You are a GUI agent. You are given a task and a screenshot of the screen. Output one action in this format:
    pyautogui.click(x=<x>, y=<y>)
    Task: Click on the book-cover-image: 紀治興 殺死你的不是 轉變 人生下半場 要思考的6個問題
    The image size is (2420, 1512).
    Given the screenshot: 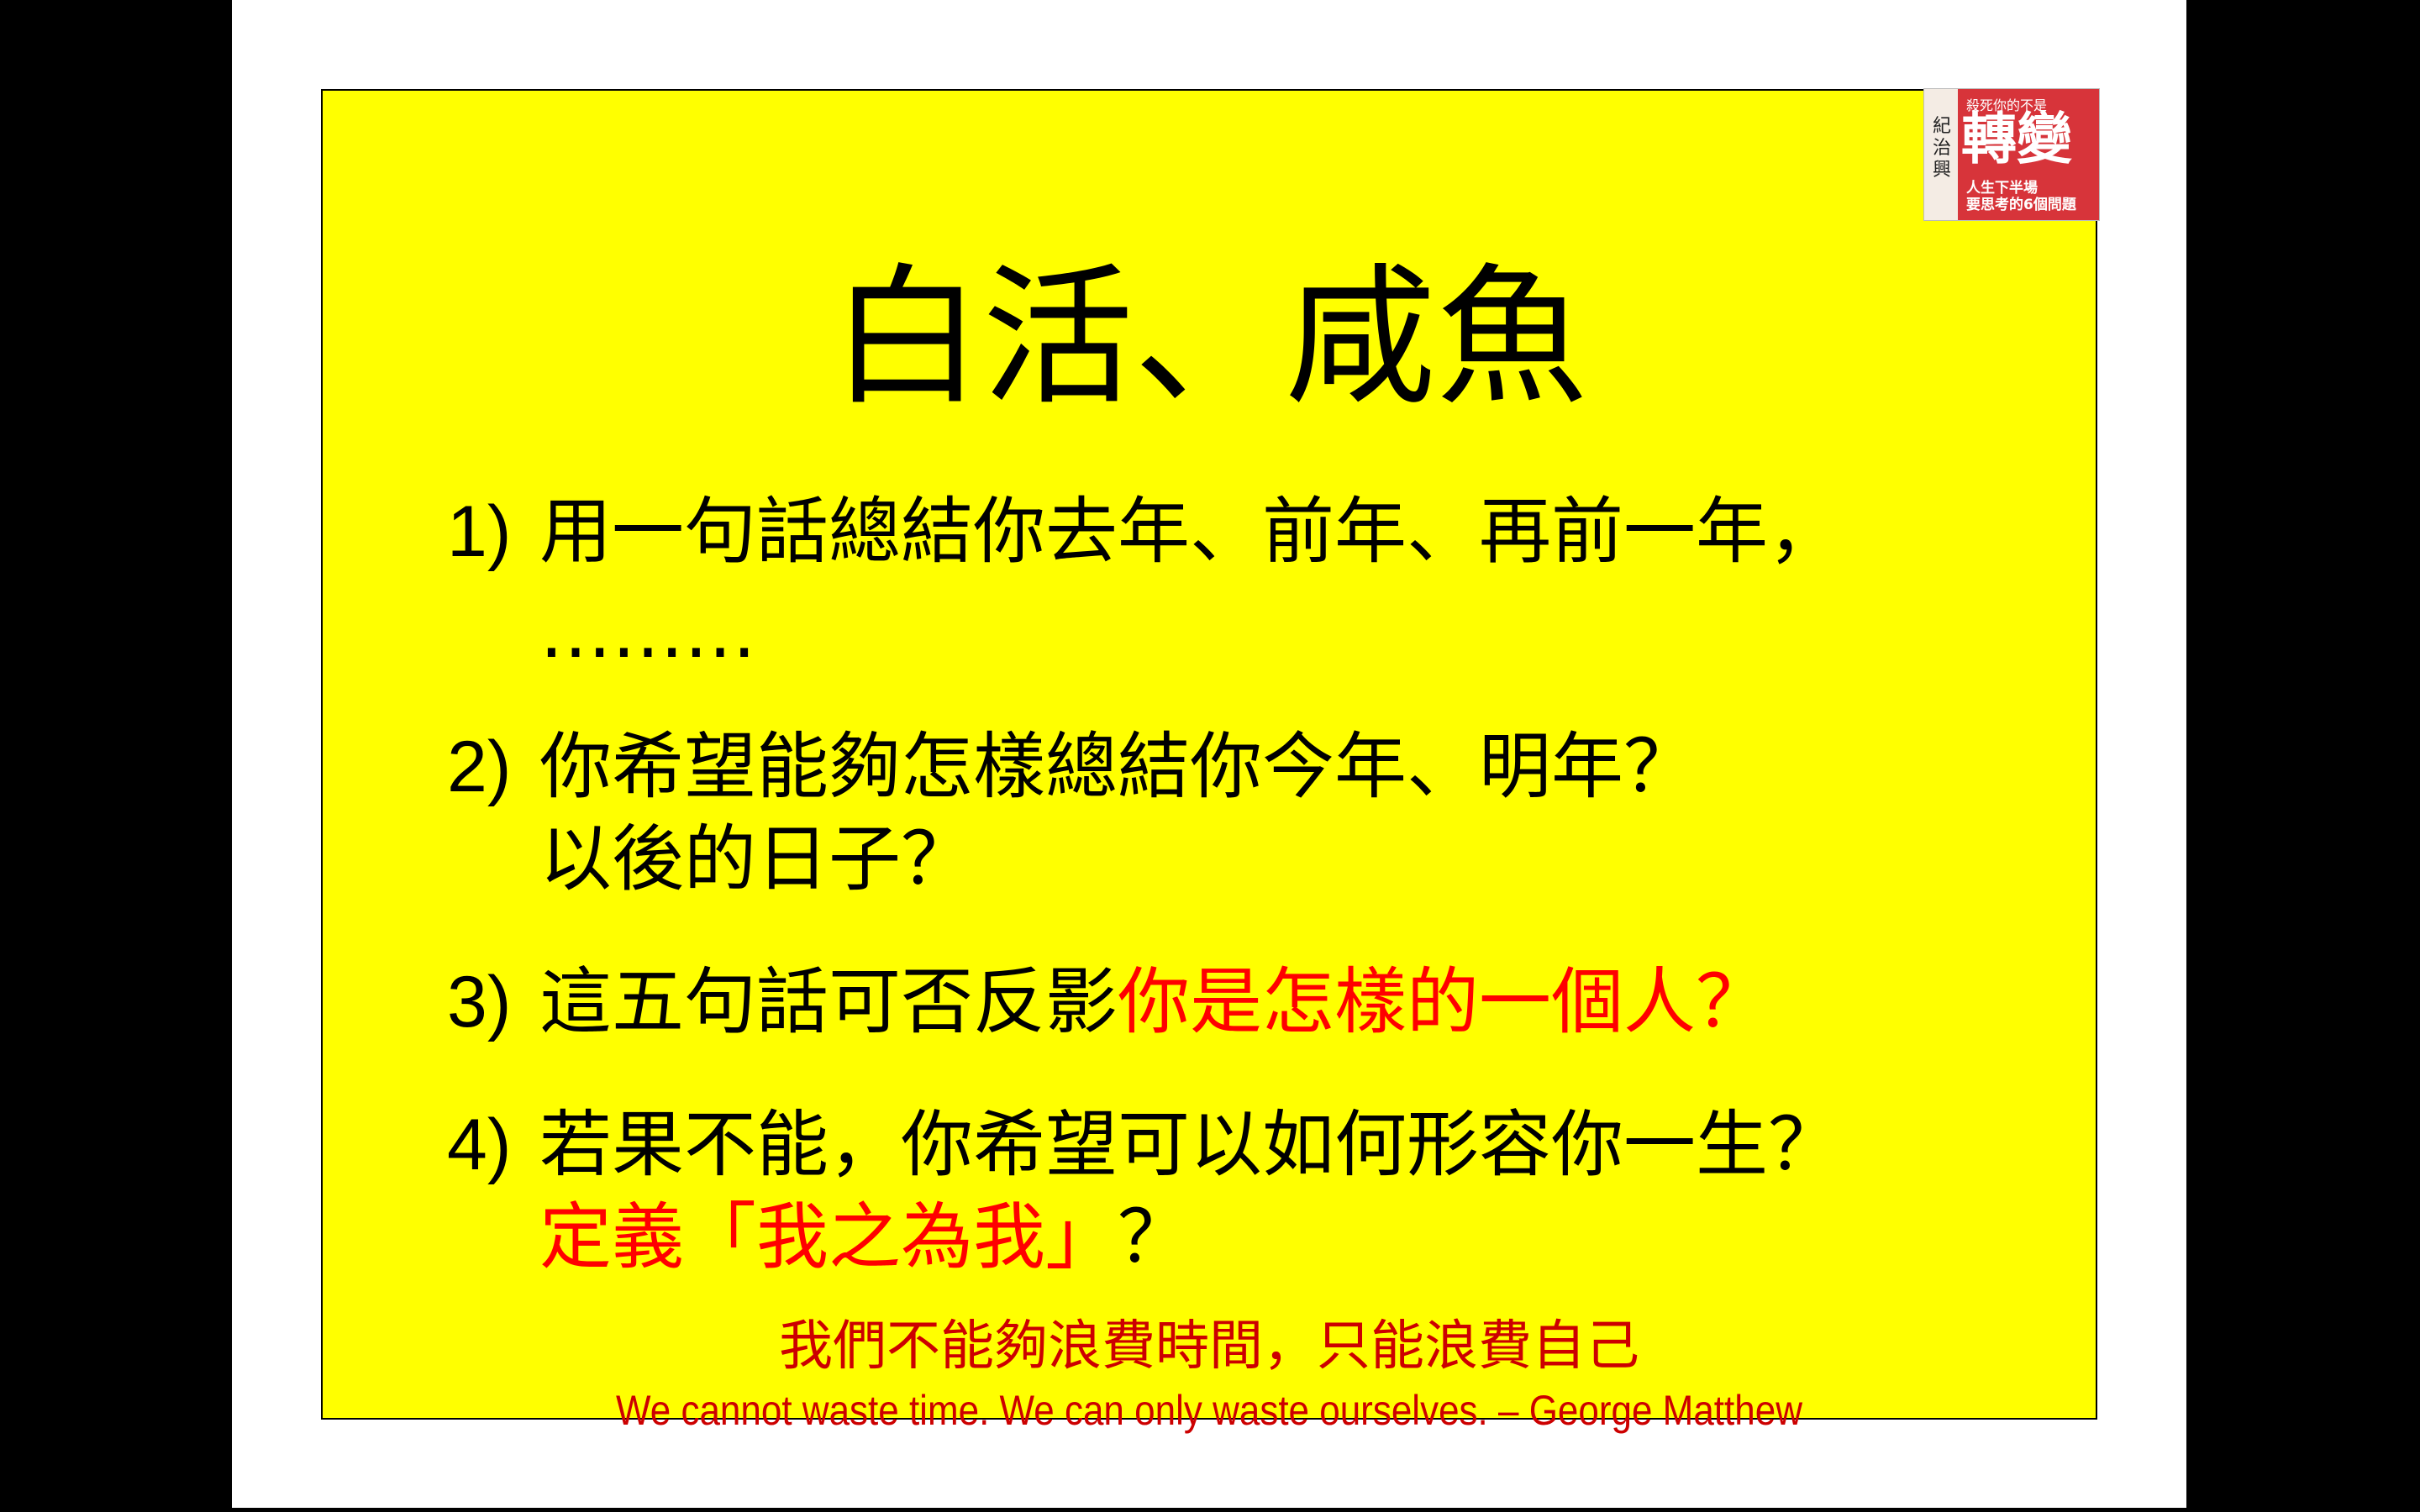 What is the action you would take?
    pyautogui.click(x=2011, y=154)
    